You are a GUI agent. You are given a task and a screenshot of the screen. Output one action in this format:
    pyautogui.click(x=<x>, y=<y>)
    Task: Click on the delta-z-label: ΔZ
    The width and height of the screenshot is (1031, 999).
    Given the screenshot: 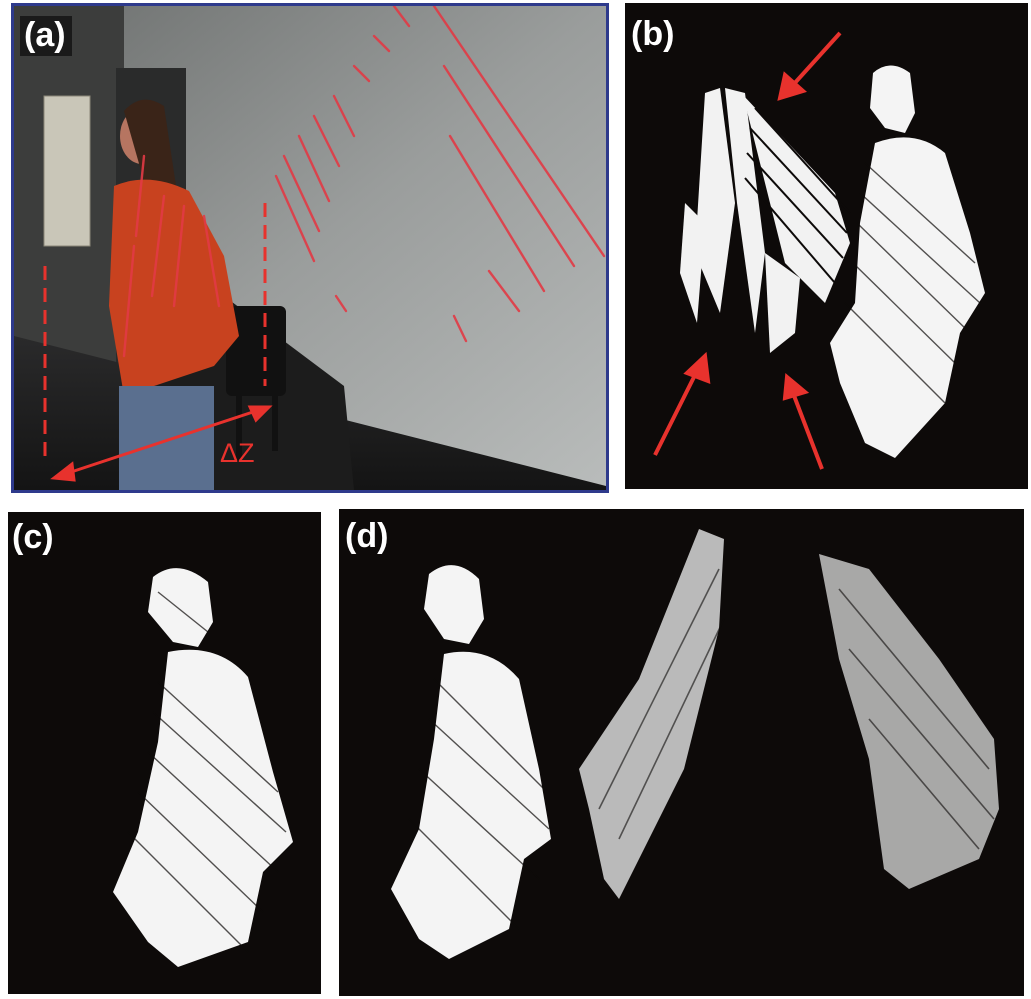 What is the action you would take?
    pyautogui.click(x=237, y=453)
    